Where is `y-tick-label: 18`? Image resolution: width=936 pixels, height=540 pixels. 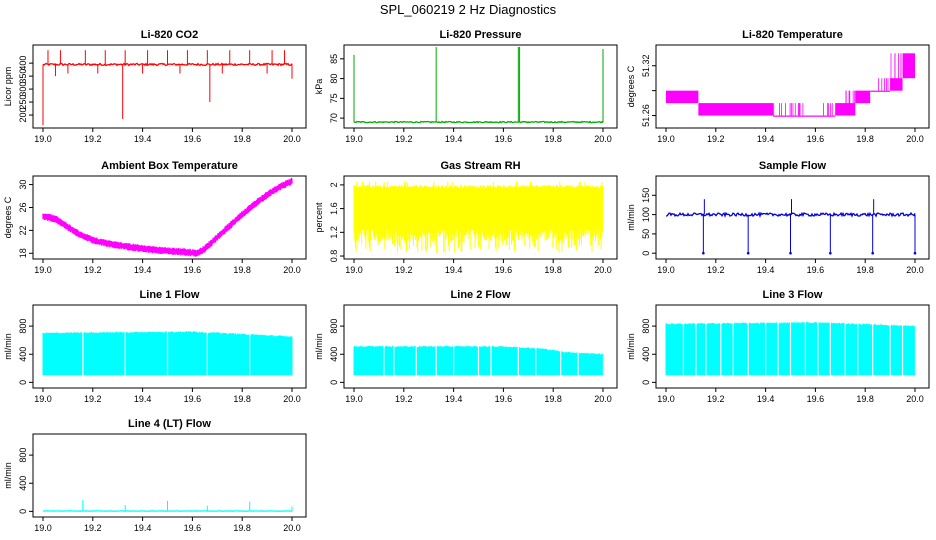 y-tick-label: 18 is located at coordinates (23, 253).